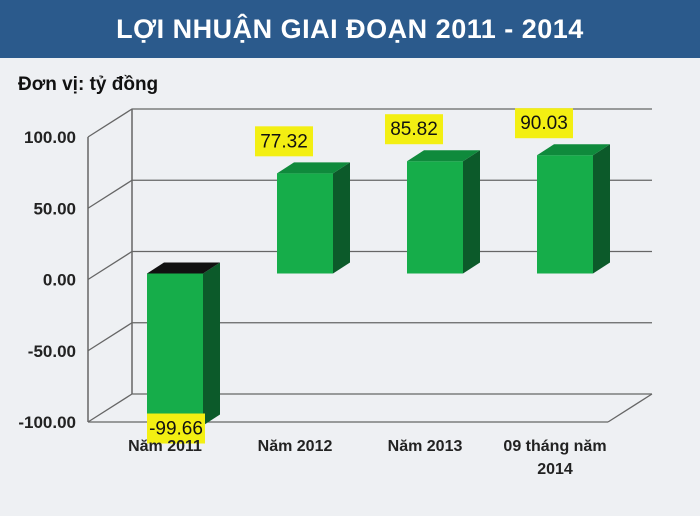  I want to click on data-label: 85.82, so click(414, 129).